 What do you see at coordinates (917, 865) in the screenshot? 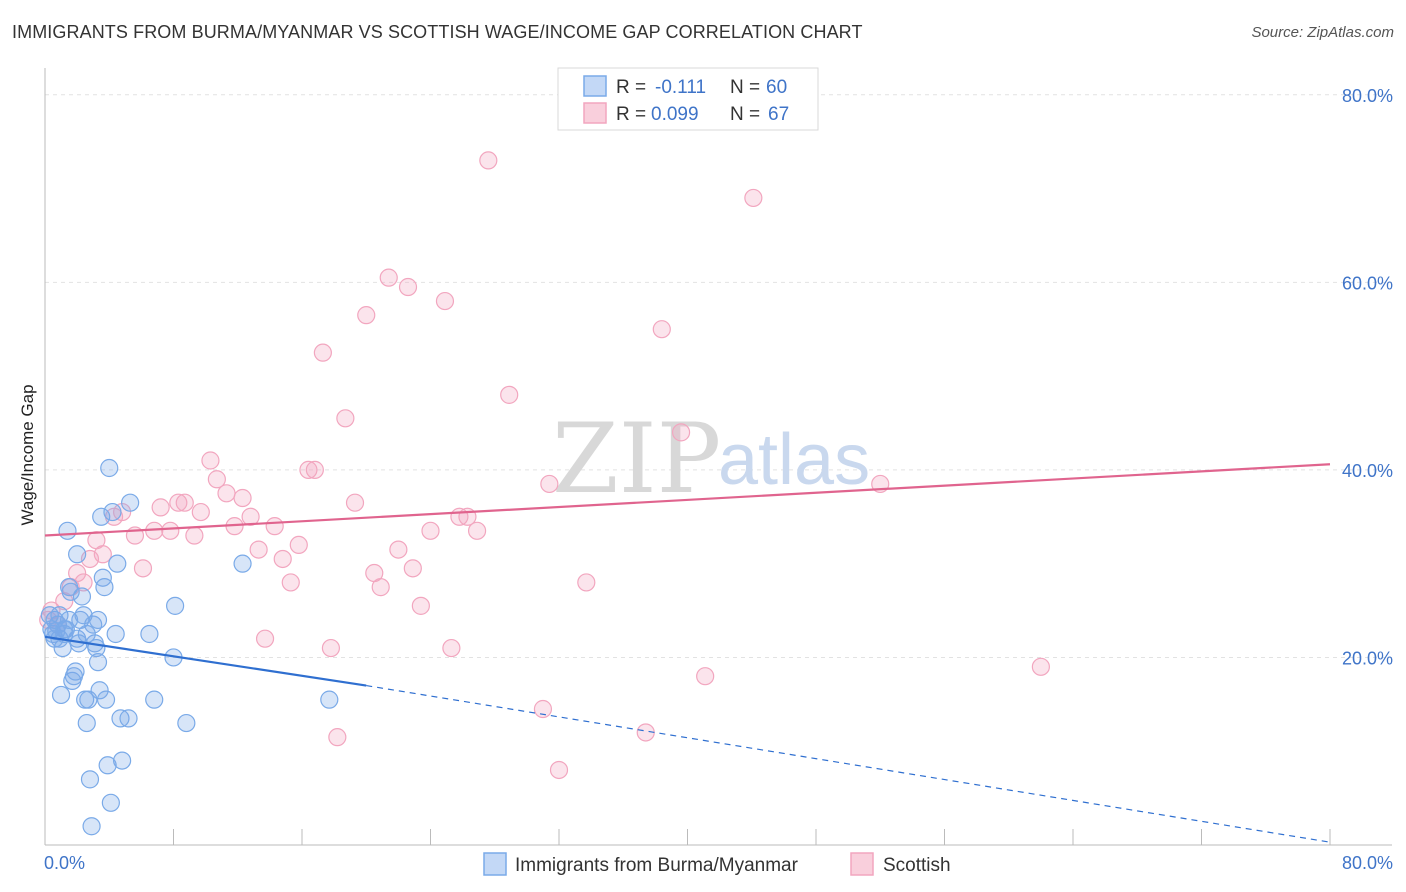
I see `bottom-legend-pink-label: Scottish` at bounding box center [917, 865].